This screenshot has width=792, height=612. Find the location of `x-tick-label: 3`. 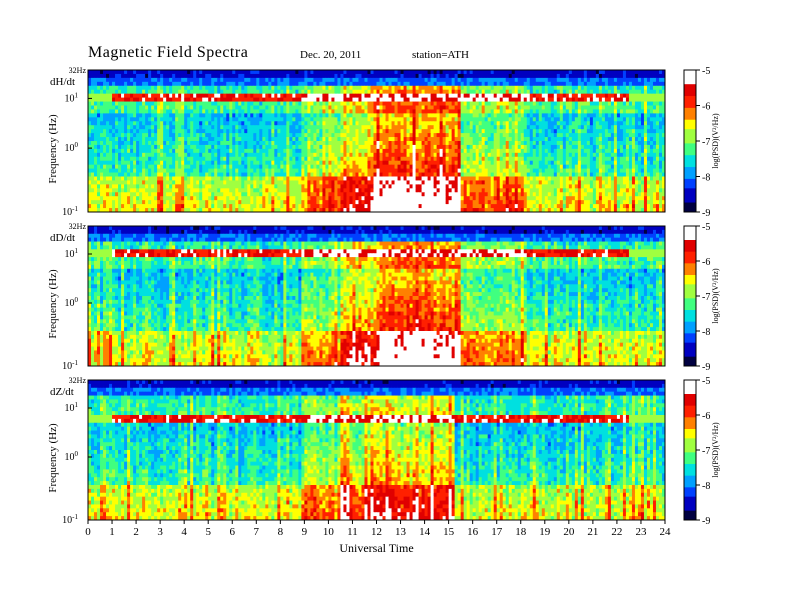

x-tick-label: 3 is located at coordinates (160, 532).